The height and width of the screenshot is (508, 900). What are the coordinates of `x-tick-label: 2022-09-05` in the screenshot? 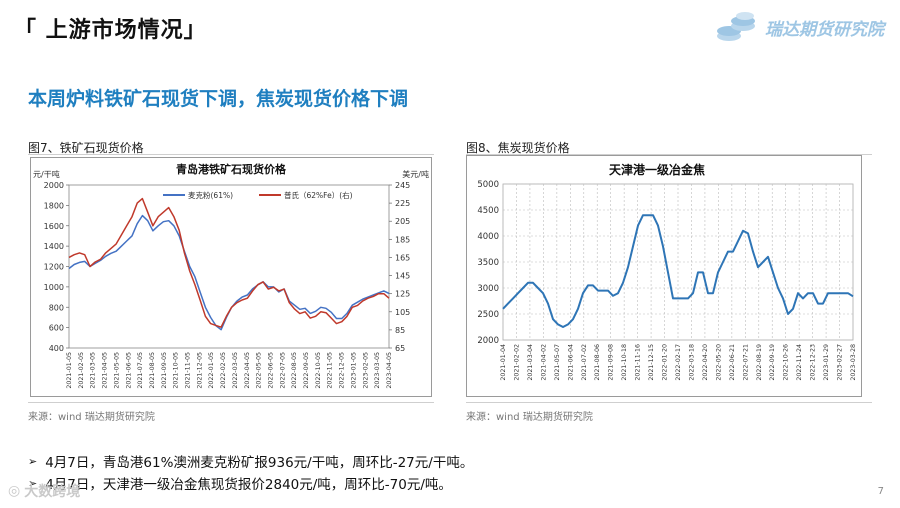 It's located at (306, 370).